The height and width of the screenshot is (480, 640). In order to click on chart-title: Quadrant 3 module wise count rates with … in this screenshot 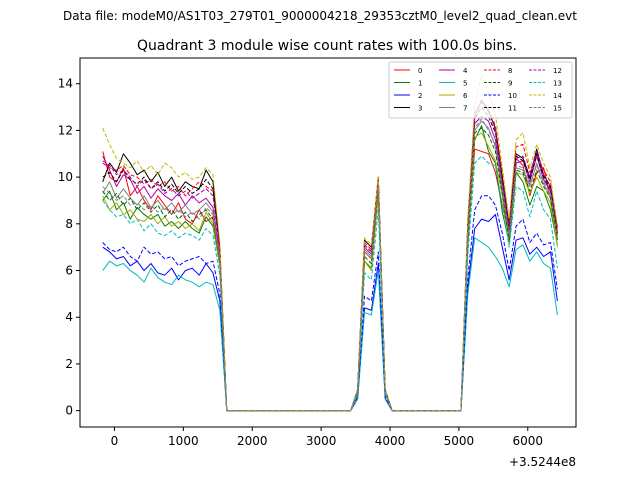, I will do `click(327, 46)`.